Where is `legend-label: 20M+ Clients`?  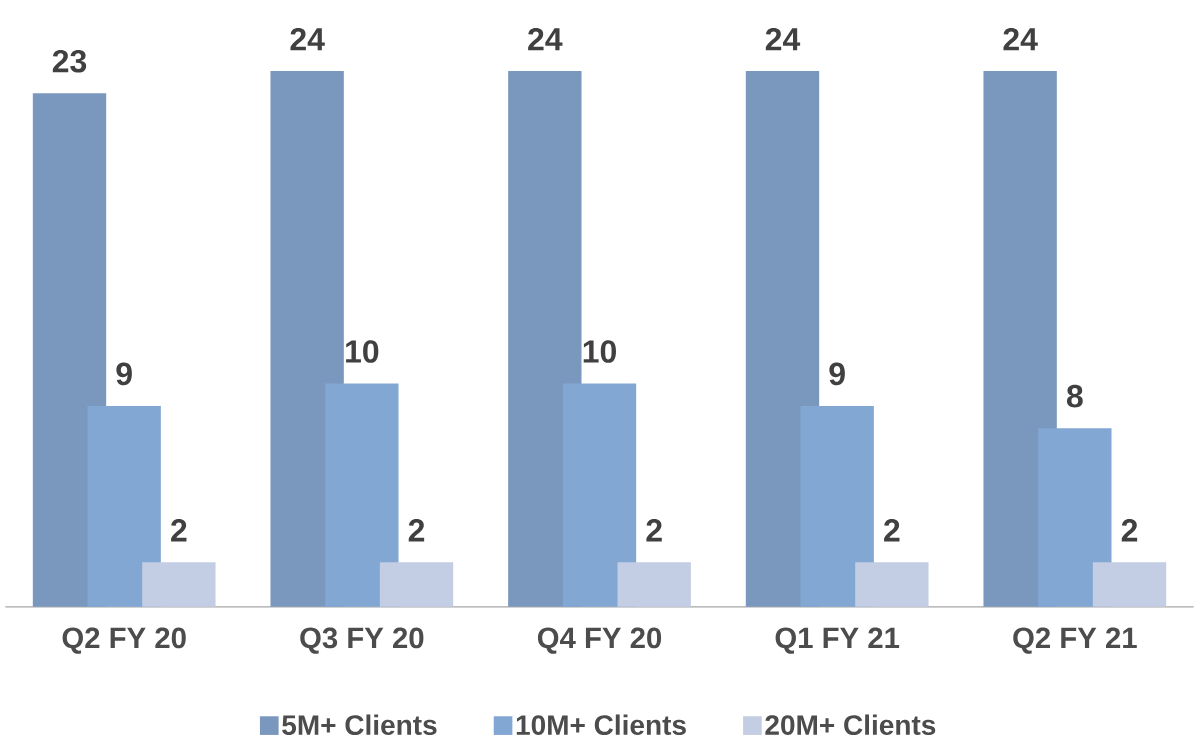
legend-label: 20M+ Clients is located at coordinates (850, 725).